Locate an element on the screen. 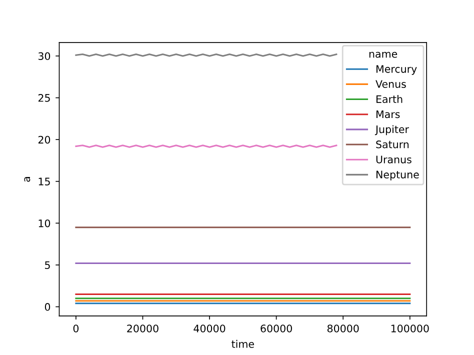 This screenshot has width=474, height=355. y-tick-label: 10 is located at coordinates (44, 223).